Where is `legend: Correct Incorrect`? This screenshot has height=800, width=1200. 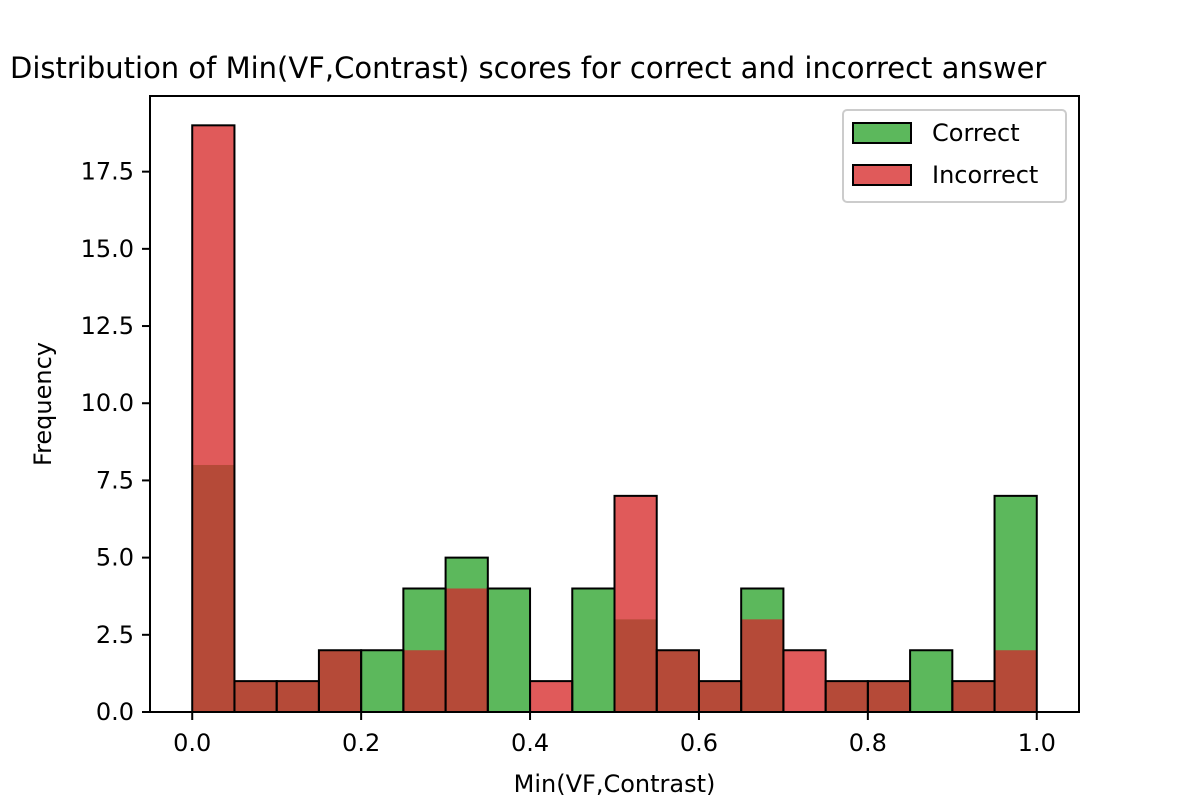
legend: Correct Incorrect is located at coordinates (954, 156).